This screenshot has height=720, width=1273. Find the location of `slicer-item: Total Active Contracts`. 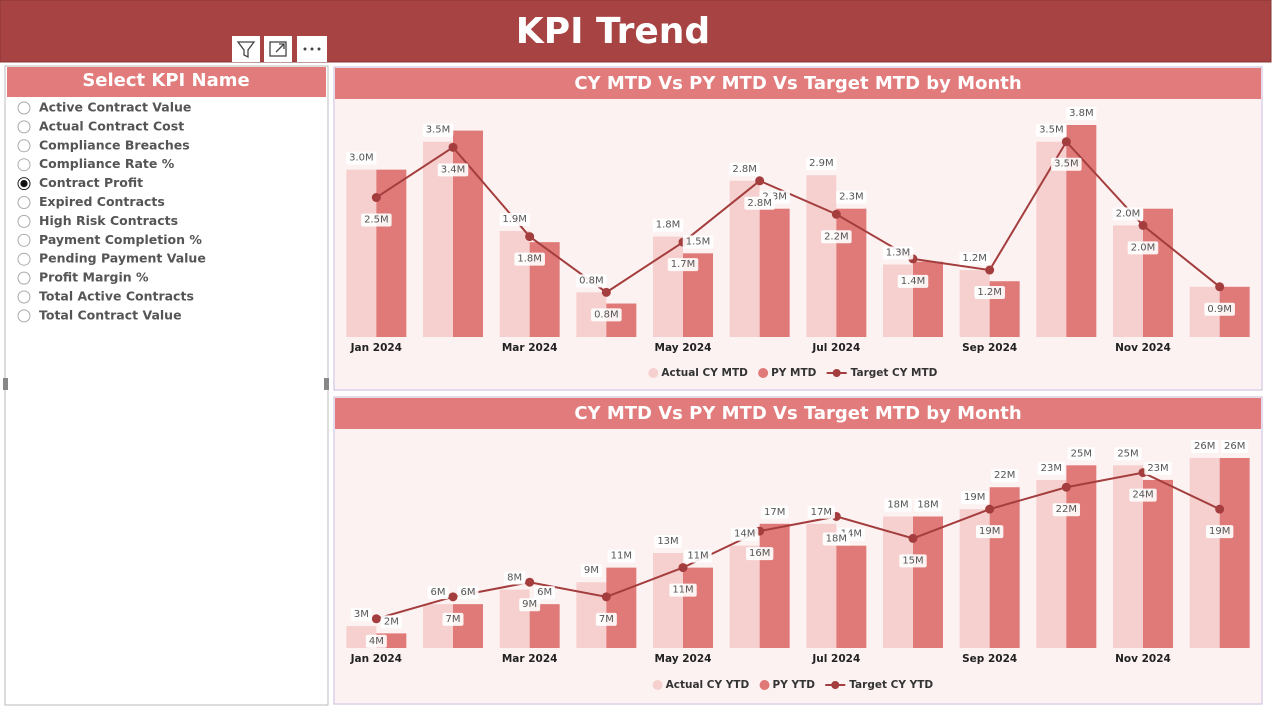

slicer-item: Total Active Contracts is located at coordinates (105, 296).